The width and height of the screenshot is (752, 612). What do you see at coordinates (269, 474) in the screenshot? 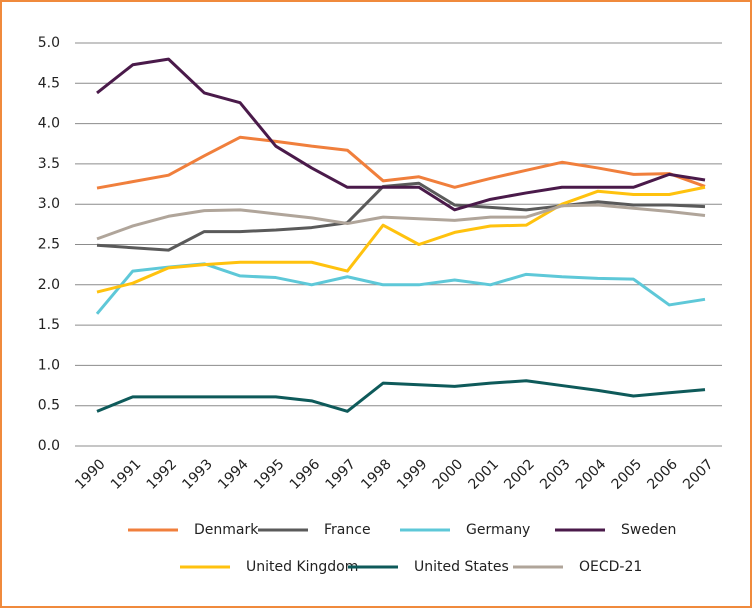
I see `x-tick-label: 1995` at bounding box center [269, 474].